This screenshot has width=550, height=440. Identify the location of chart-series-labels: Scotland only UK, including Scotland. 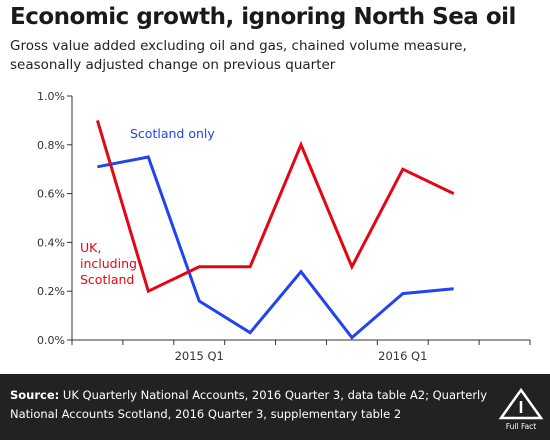
(147, 206).